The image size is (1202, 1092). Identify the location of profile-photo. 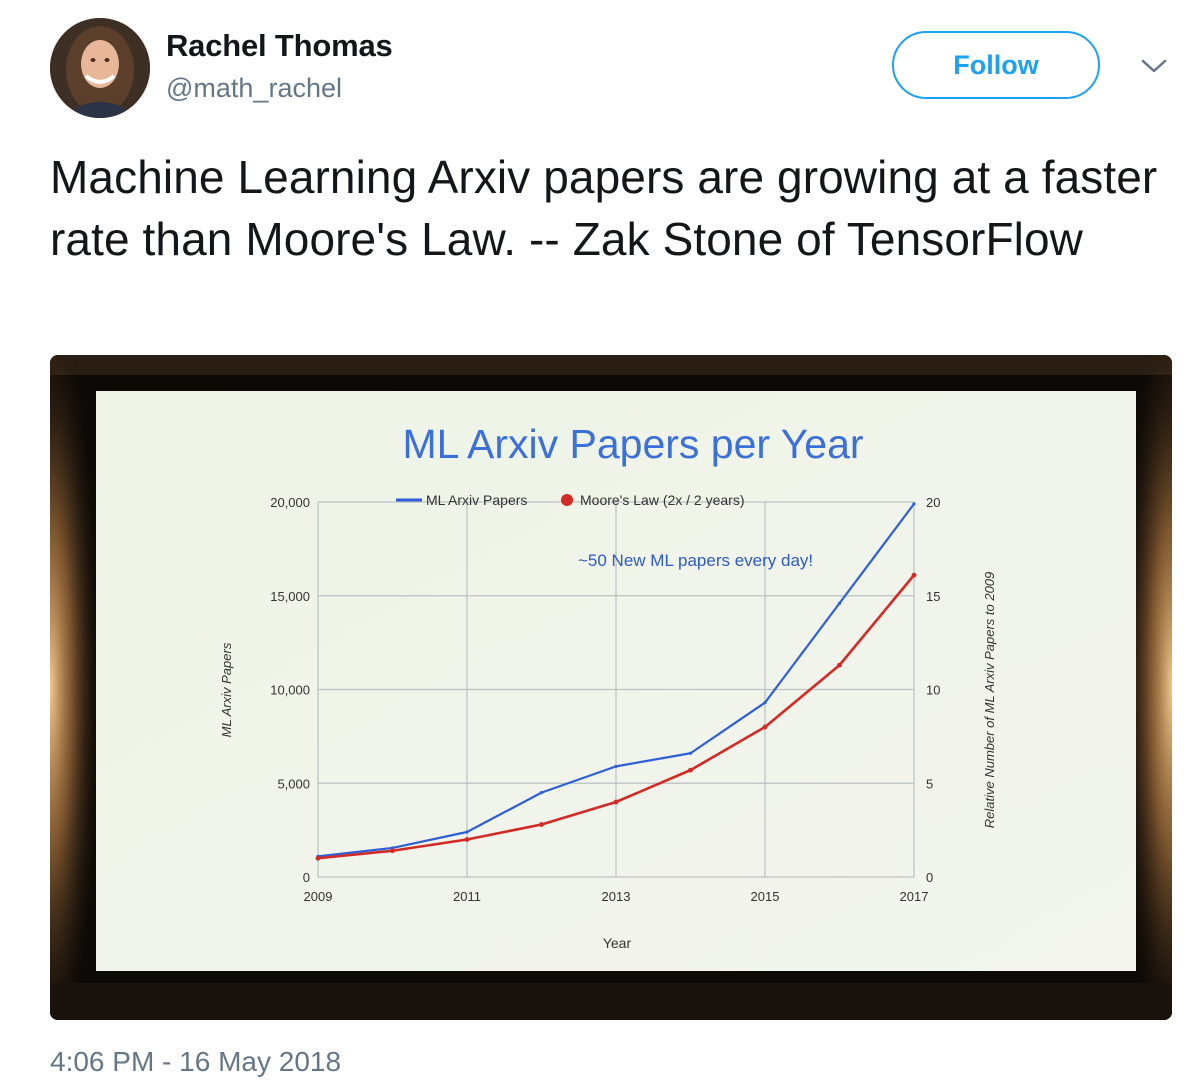
(100, 68).